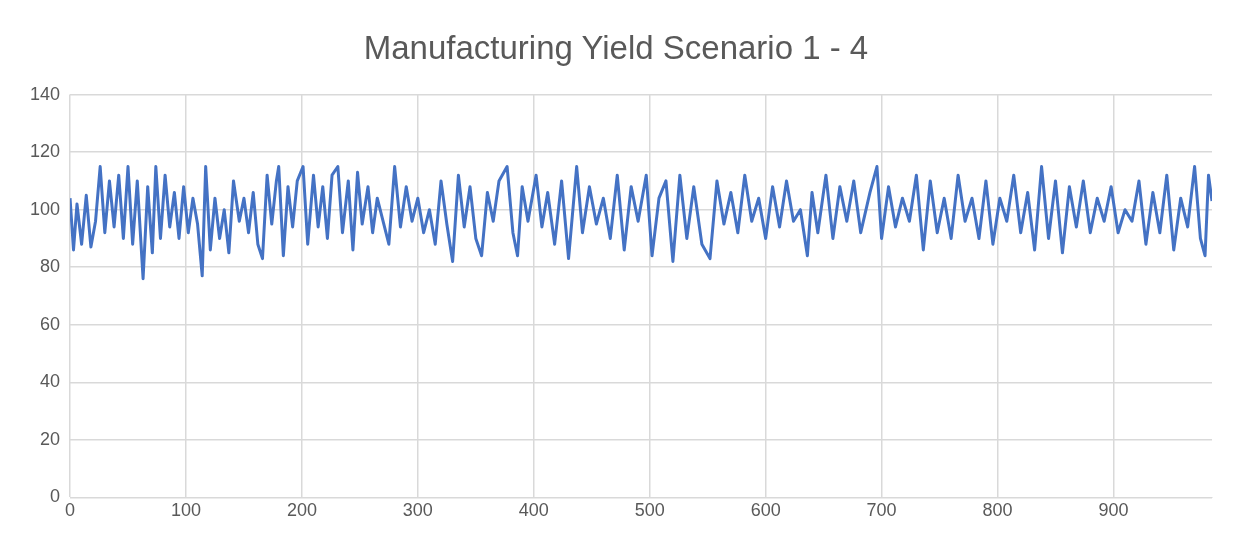 This screenshot has height=535, width=1252. Describe the element at coordinates (533, 510) in the screenshot. I see `x-tick-label: 400` at that location.